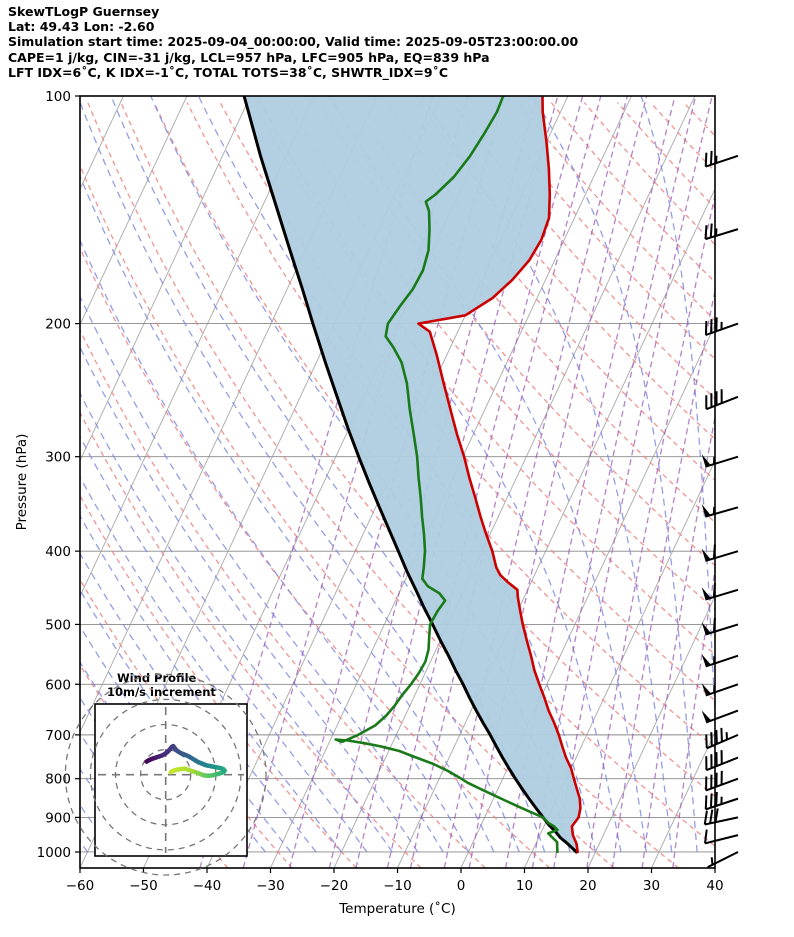  What do you see at coordinates (58, 736) in the screenshot?
I see `y-tick-label: 700` at bounding box center [58, 736].